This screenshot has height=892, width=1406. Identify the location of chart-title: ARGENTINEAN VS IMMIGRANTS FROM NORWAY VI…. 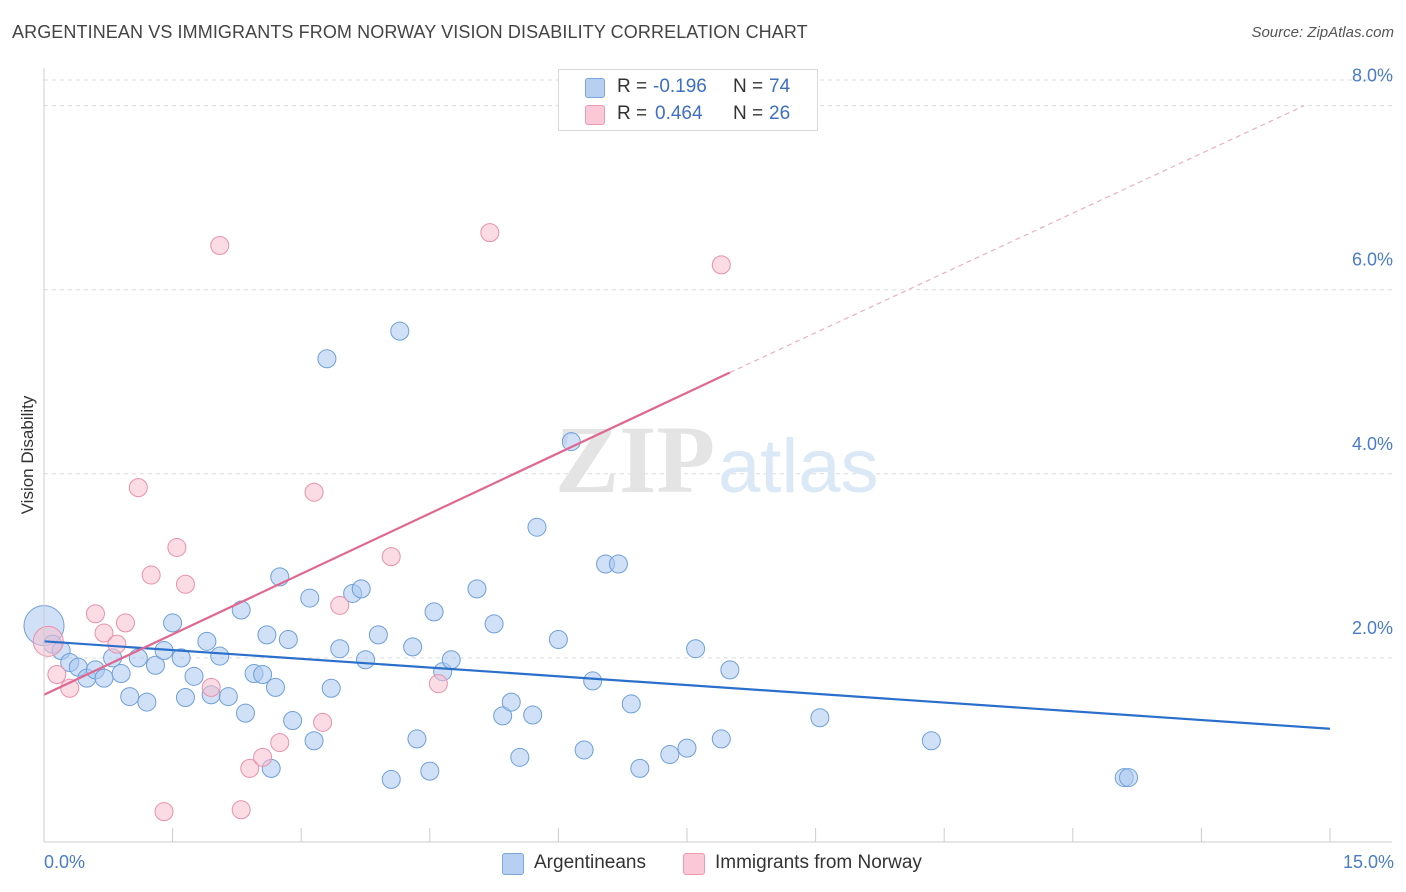
(410, 32).